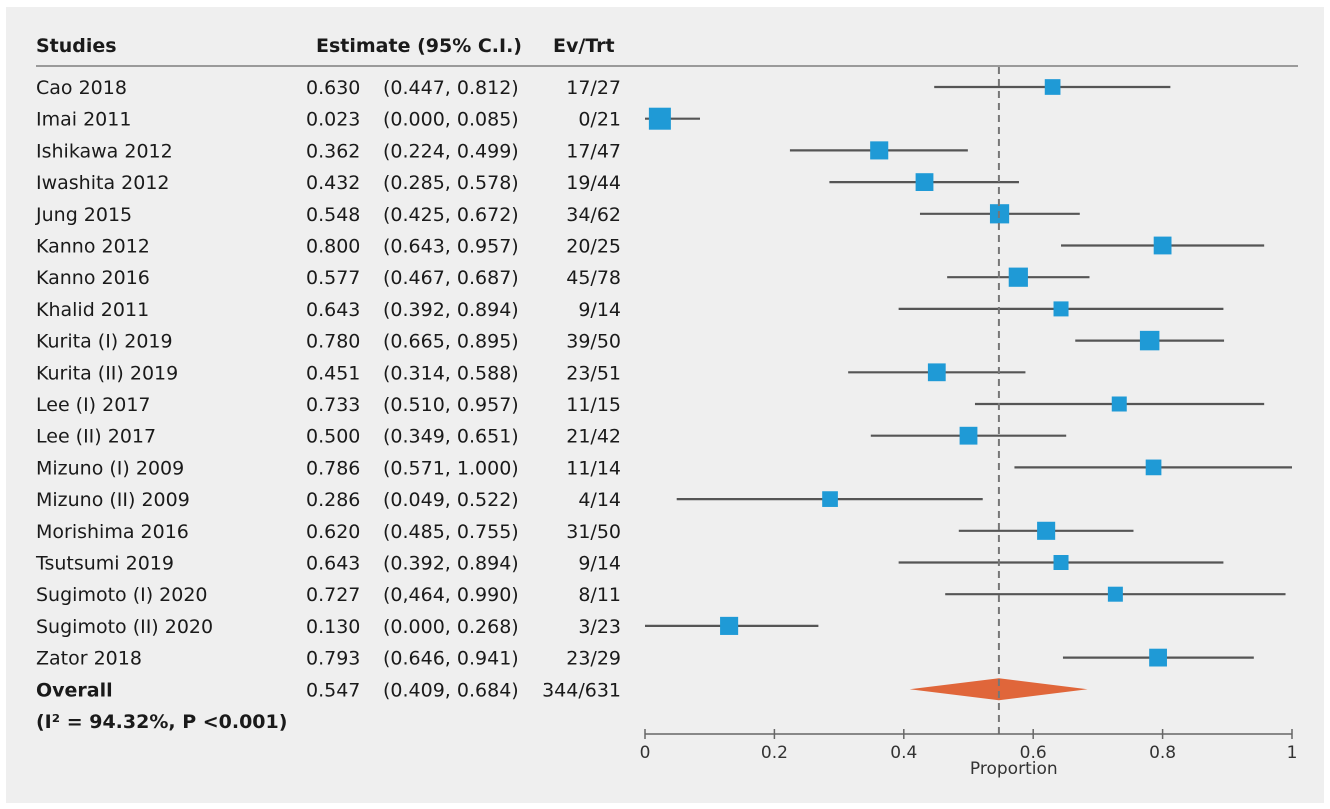  Describe the element at coordinates (93, 405) in the screenshot. I see `study-name: Lee (I) 2017` at that location.